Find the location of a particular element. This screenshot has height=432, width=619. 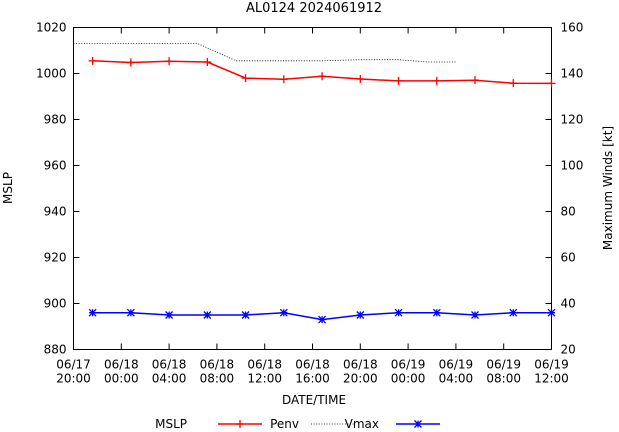

left-tick-label: 1000 is located at coordinates (51, 74).